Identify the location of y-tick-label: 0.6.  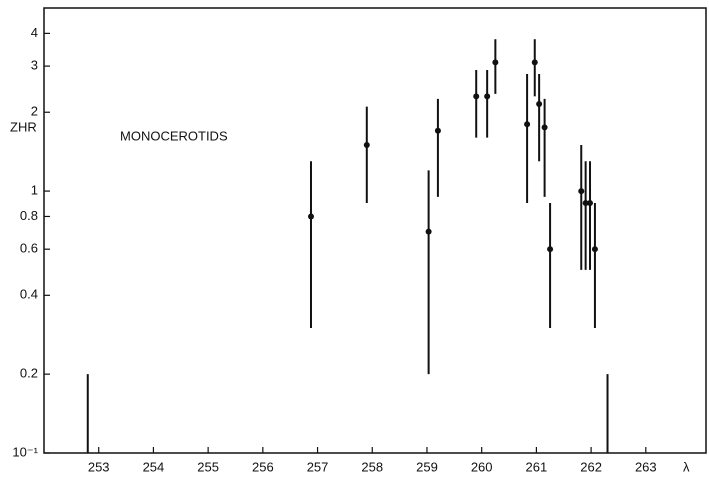
(29, 248).